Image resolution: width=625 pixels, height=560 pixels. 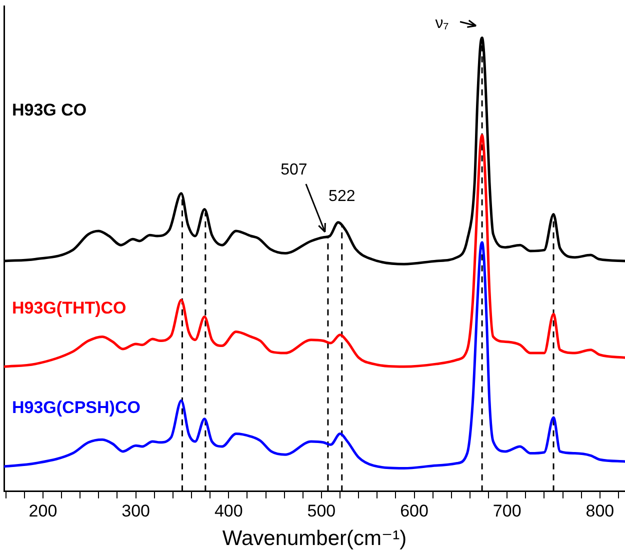 What do you see at coordinates (314, 538) in the screenshot?
I see `x-axis-title: Wavenumber(cm⁻¹)` at bounding box center [314, 538].